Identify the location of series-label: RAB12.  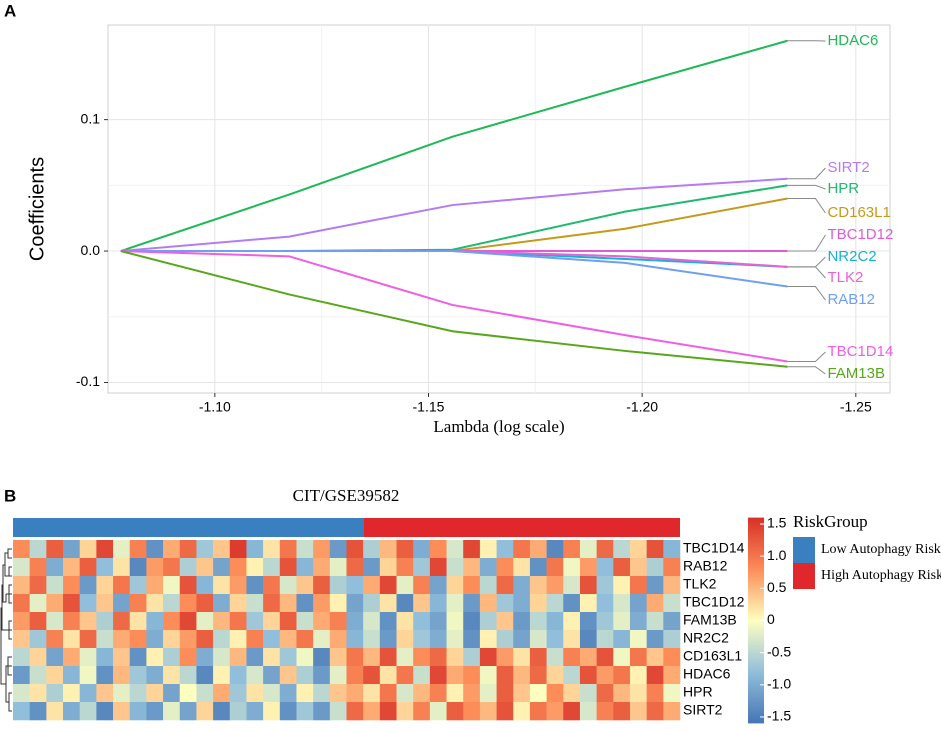
(851, 299).